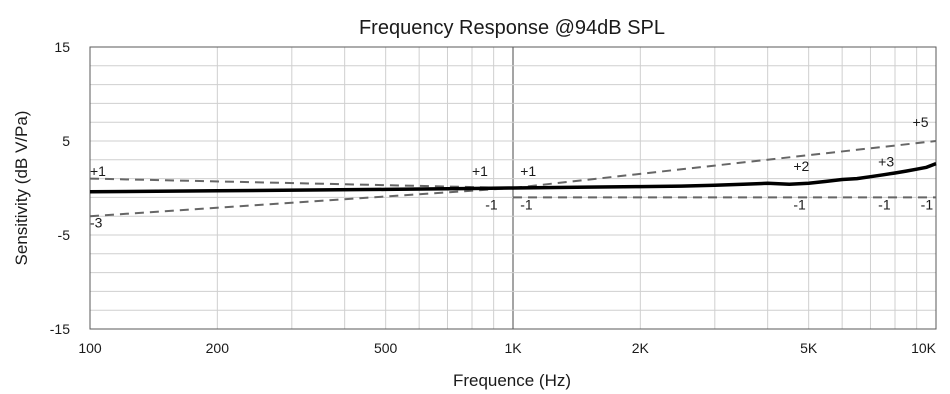 The width and height of the screenshot is (950, 394). What do you see at coordinates (809, 348) in the screenshot?
I see `x-tick-label: 5K` at bounding box center [809, 348].